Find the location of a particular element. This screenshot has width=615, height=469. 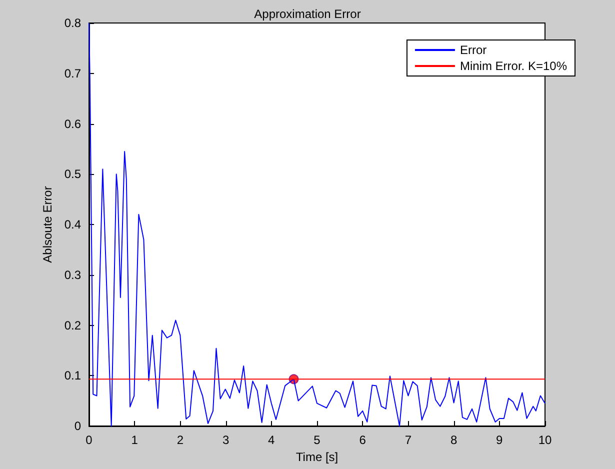

legend-label: Error is located at coordinates (473, 50).